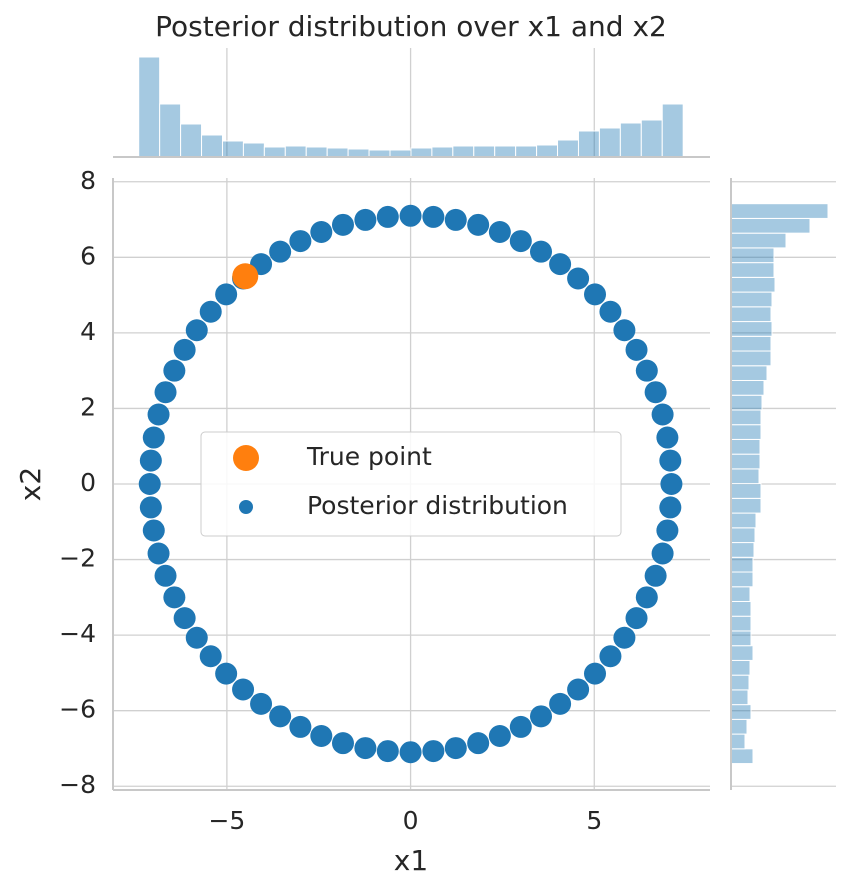 Image resolution: width=847 pixels, height=895 pixels. I want to click on y-axis-label: x2, so click(30, 484).